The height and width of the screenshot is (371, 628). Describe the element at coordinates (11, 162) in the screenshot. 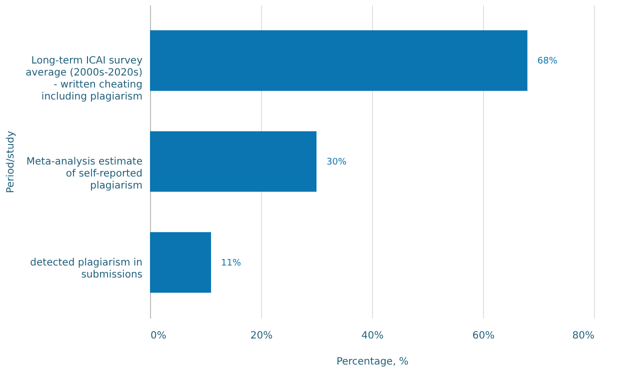

I see `y-axis-title: Period/study` at that location.